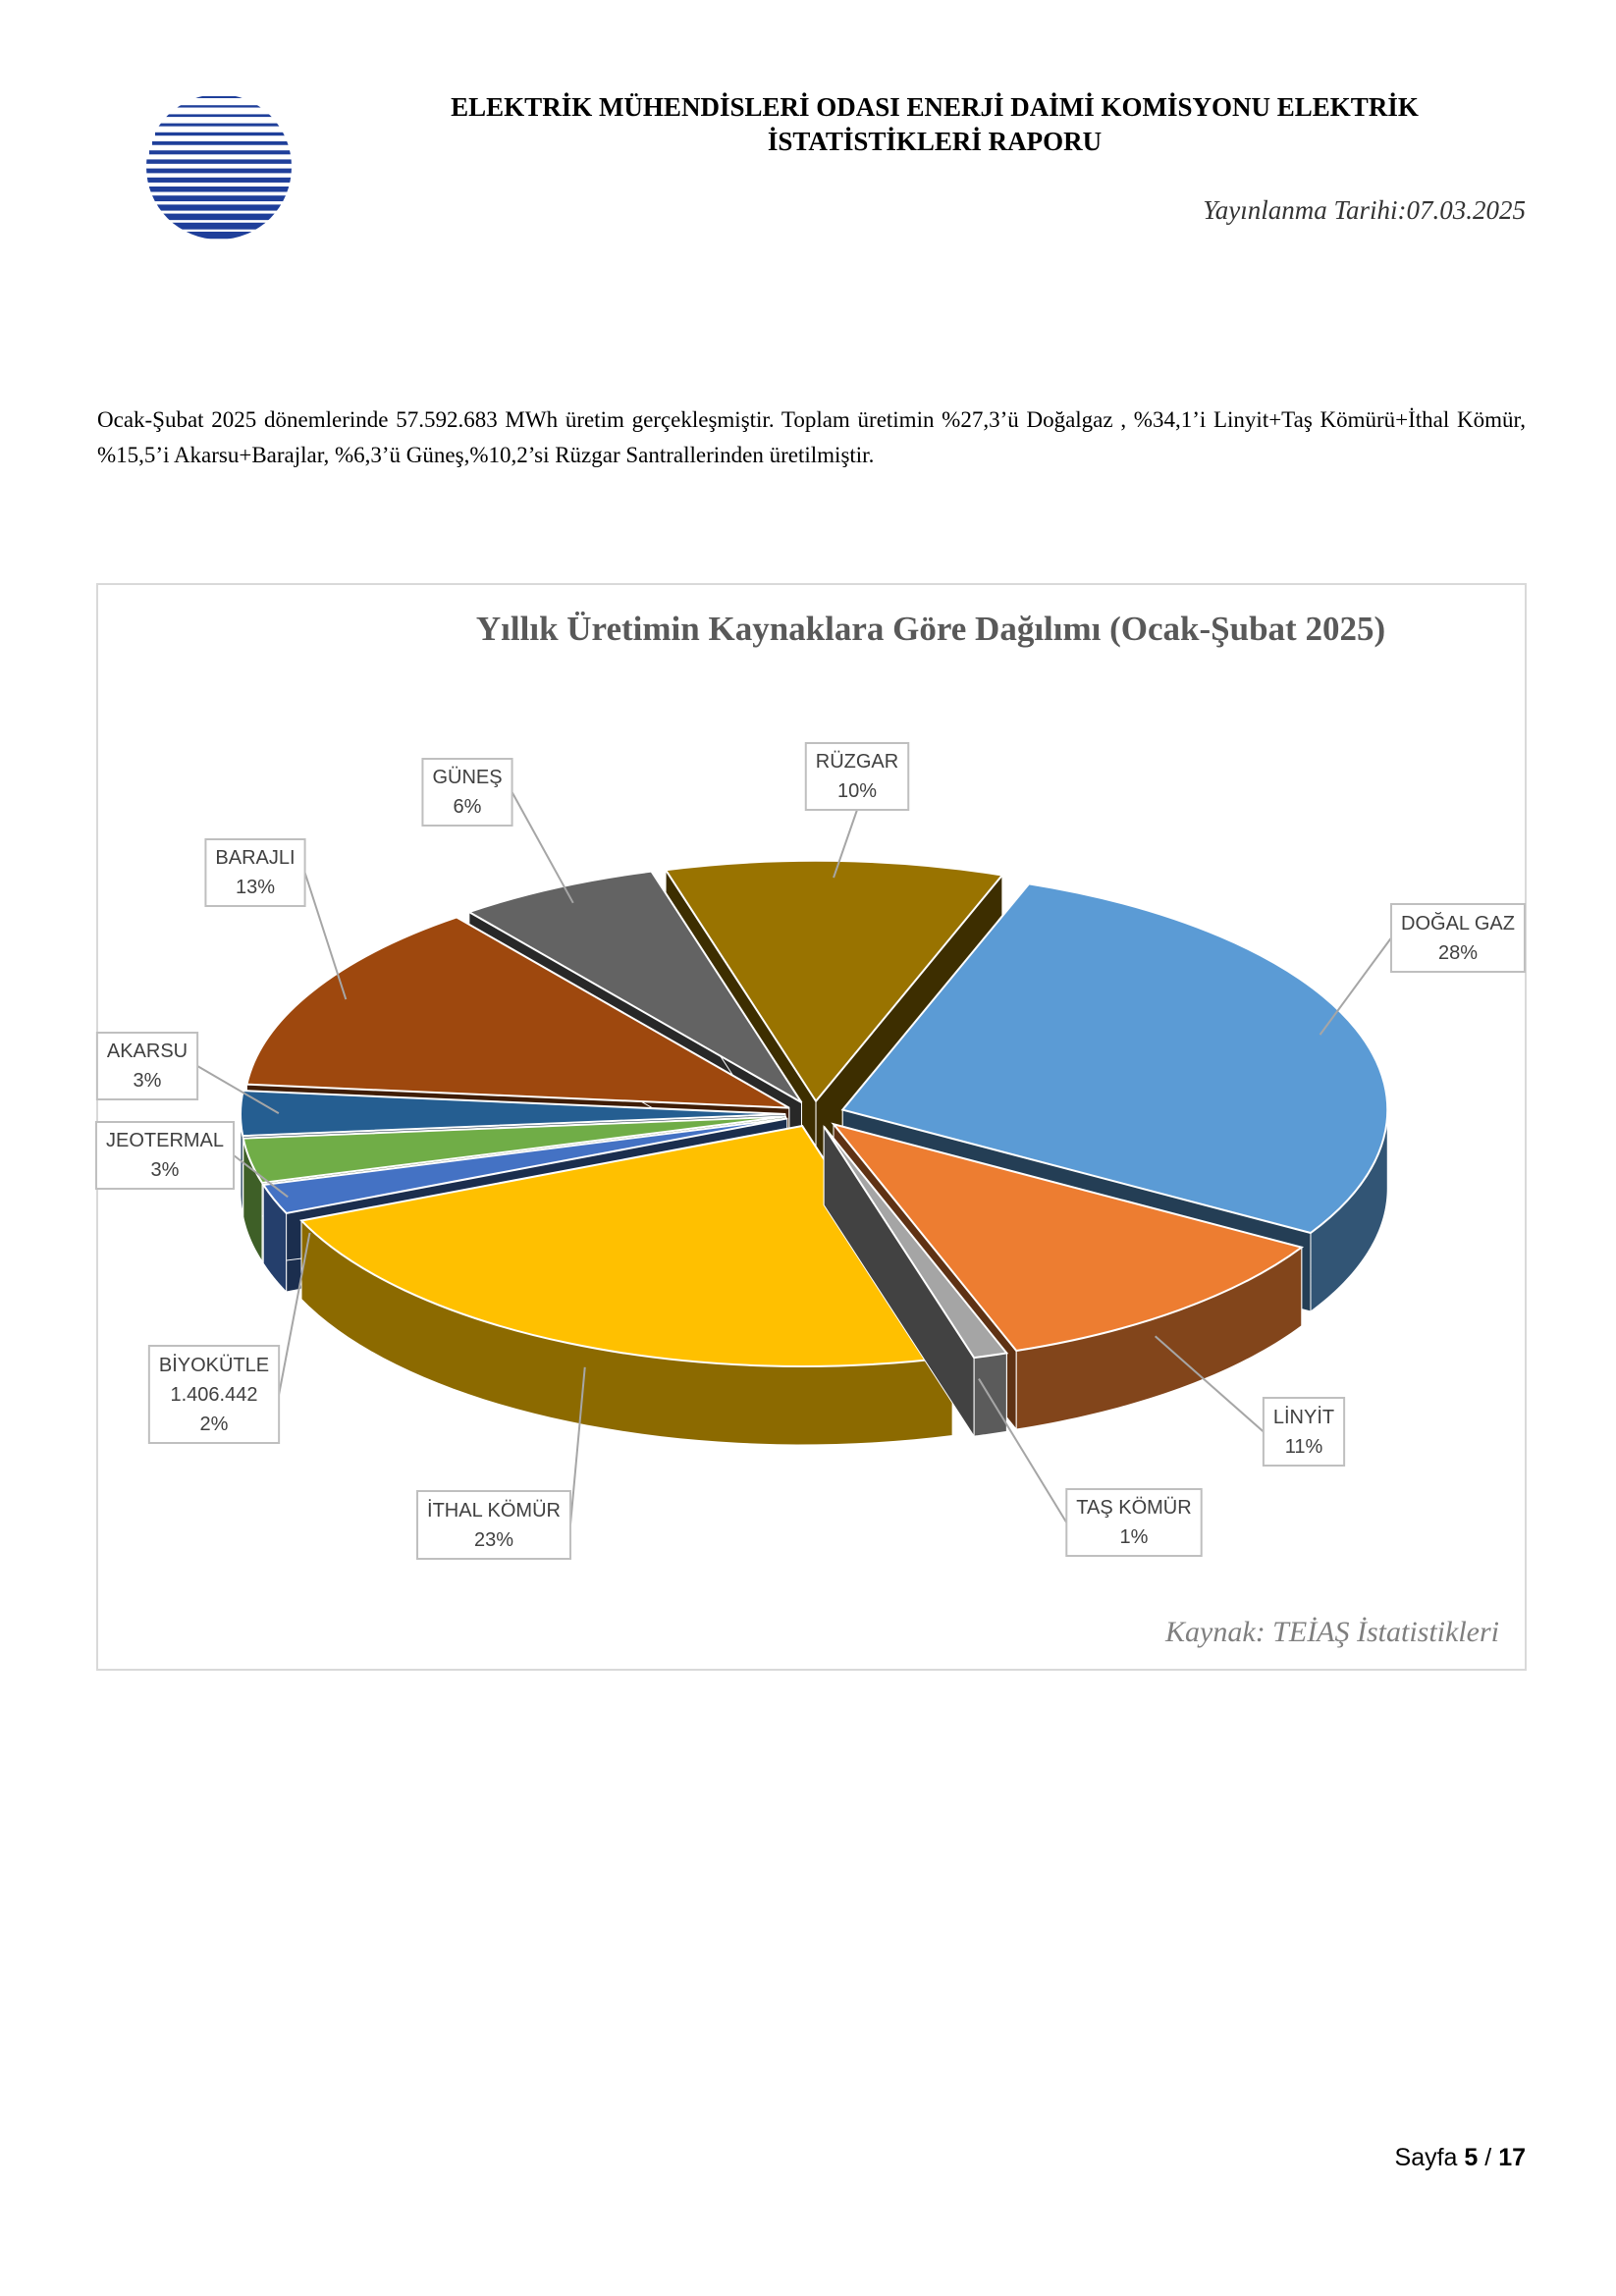  I want to click on data-label-name: BARAJLI, so click(255, 858).